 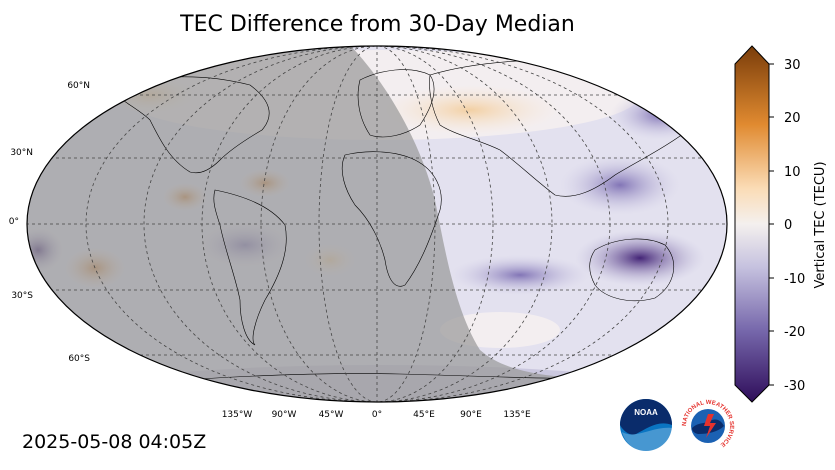 I want to click on colorbar-tick-20: 20, so click(x=792, y=118).